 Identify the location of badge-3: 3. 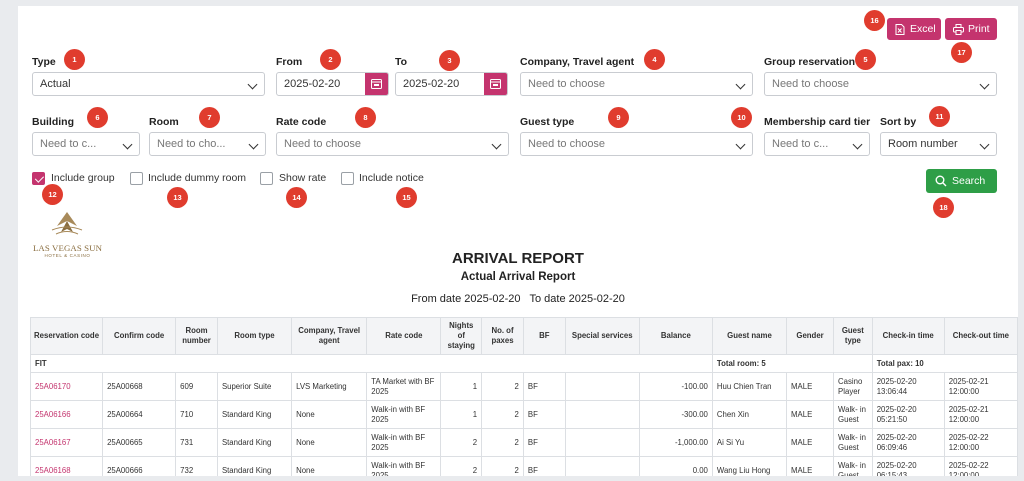
(449, 60).